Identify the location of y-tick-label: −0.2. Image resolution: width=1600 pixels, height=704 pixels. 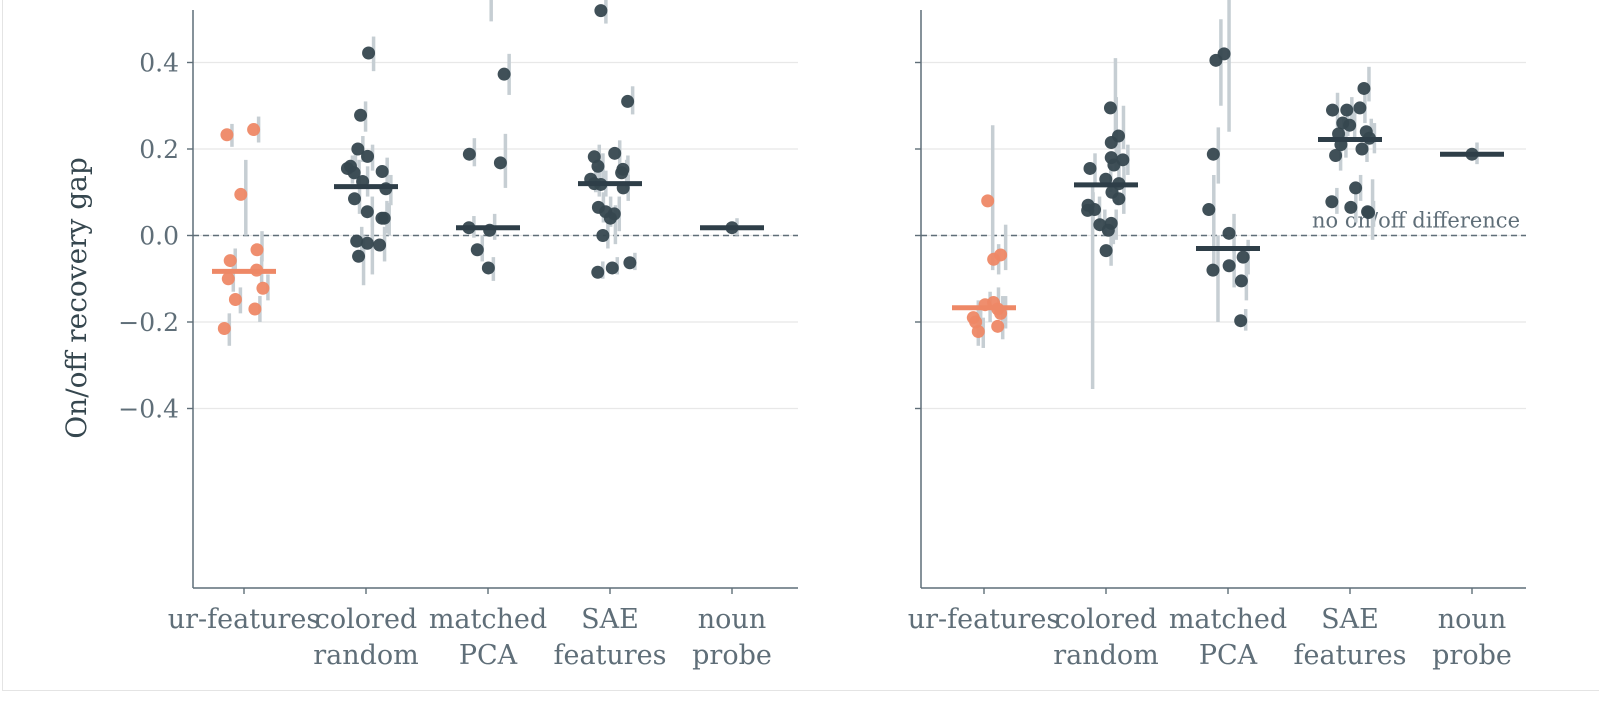
(148, 322).